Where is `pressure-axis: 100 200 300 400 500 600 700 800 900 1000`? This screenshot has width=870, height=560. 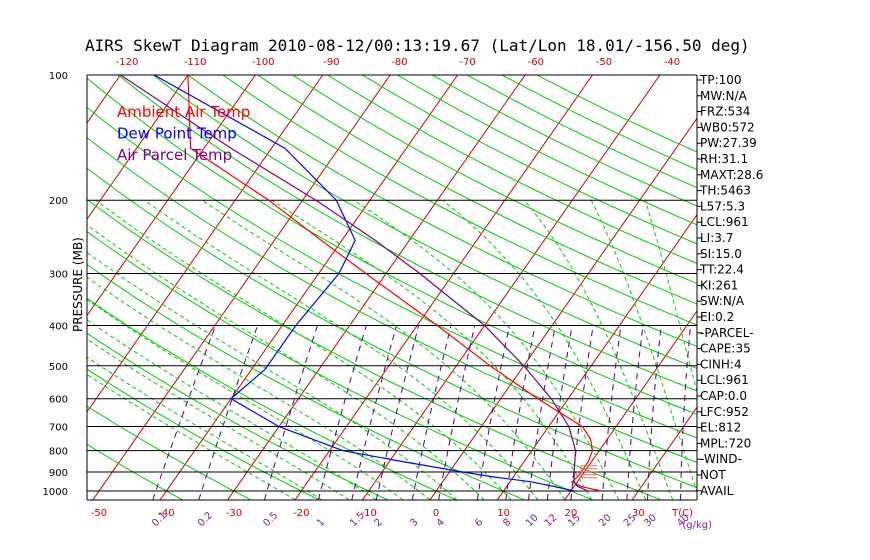 pressure-axis: 100 200 300 400 500 600 700 800 900 1000 is located at coordinates (55, 284).